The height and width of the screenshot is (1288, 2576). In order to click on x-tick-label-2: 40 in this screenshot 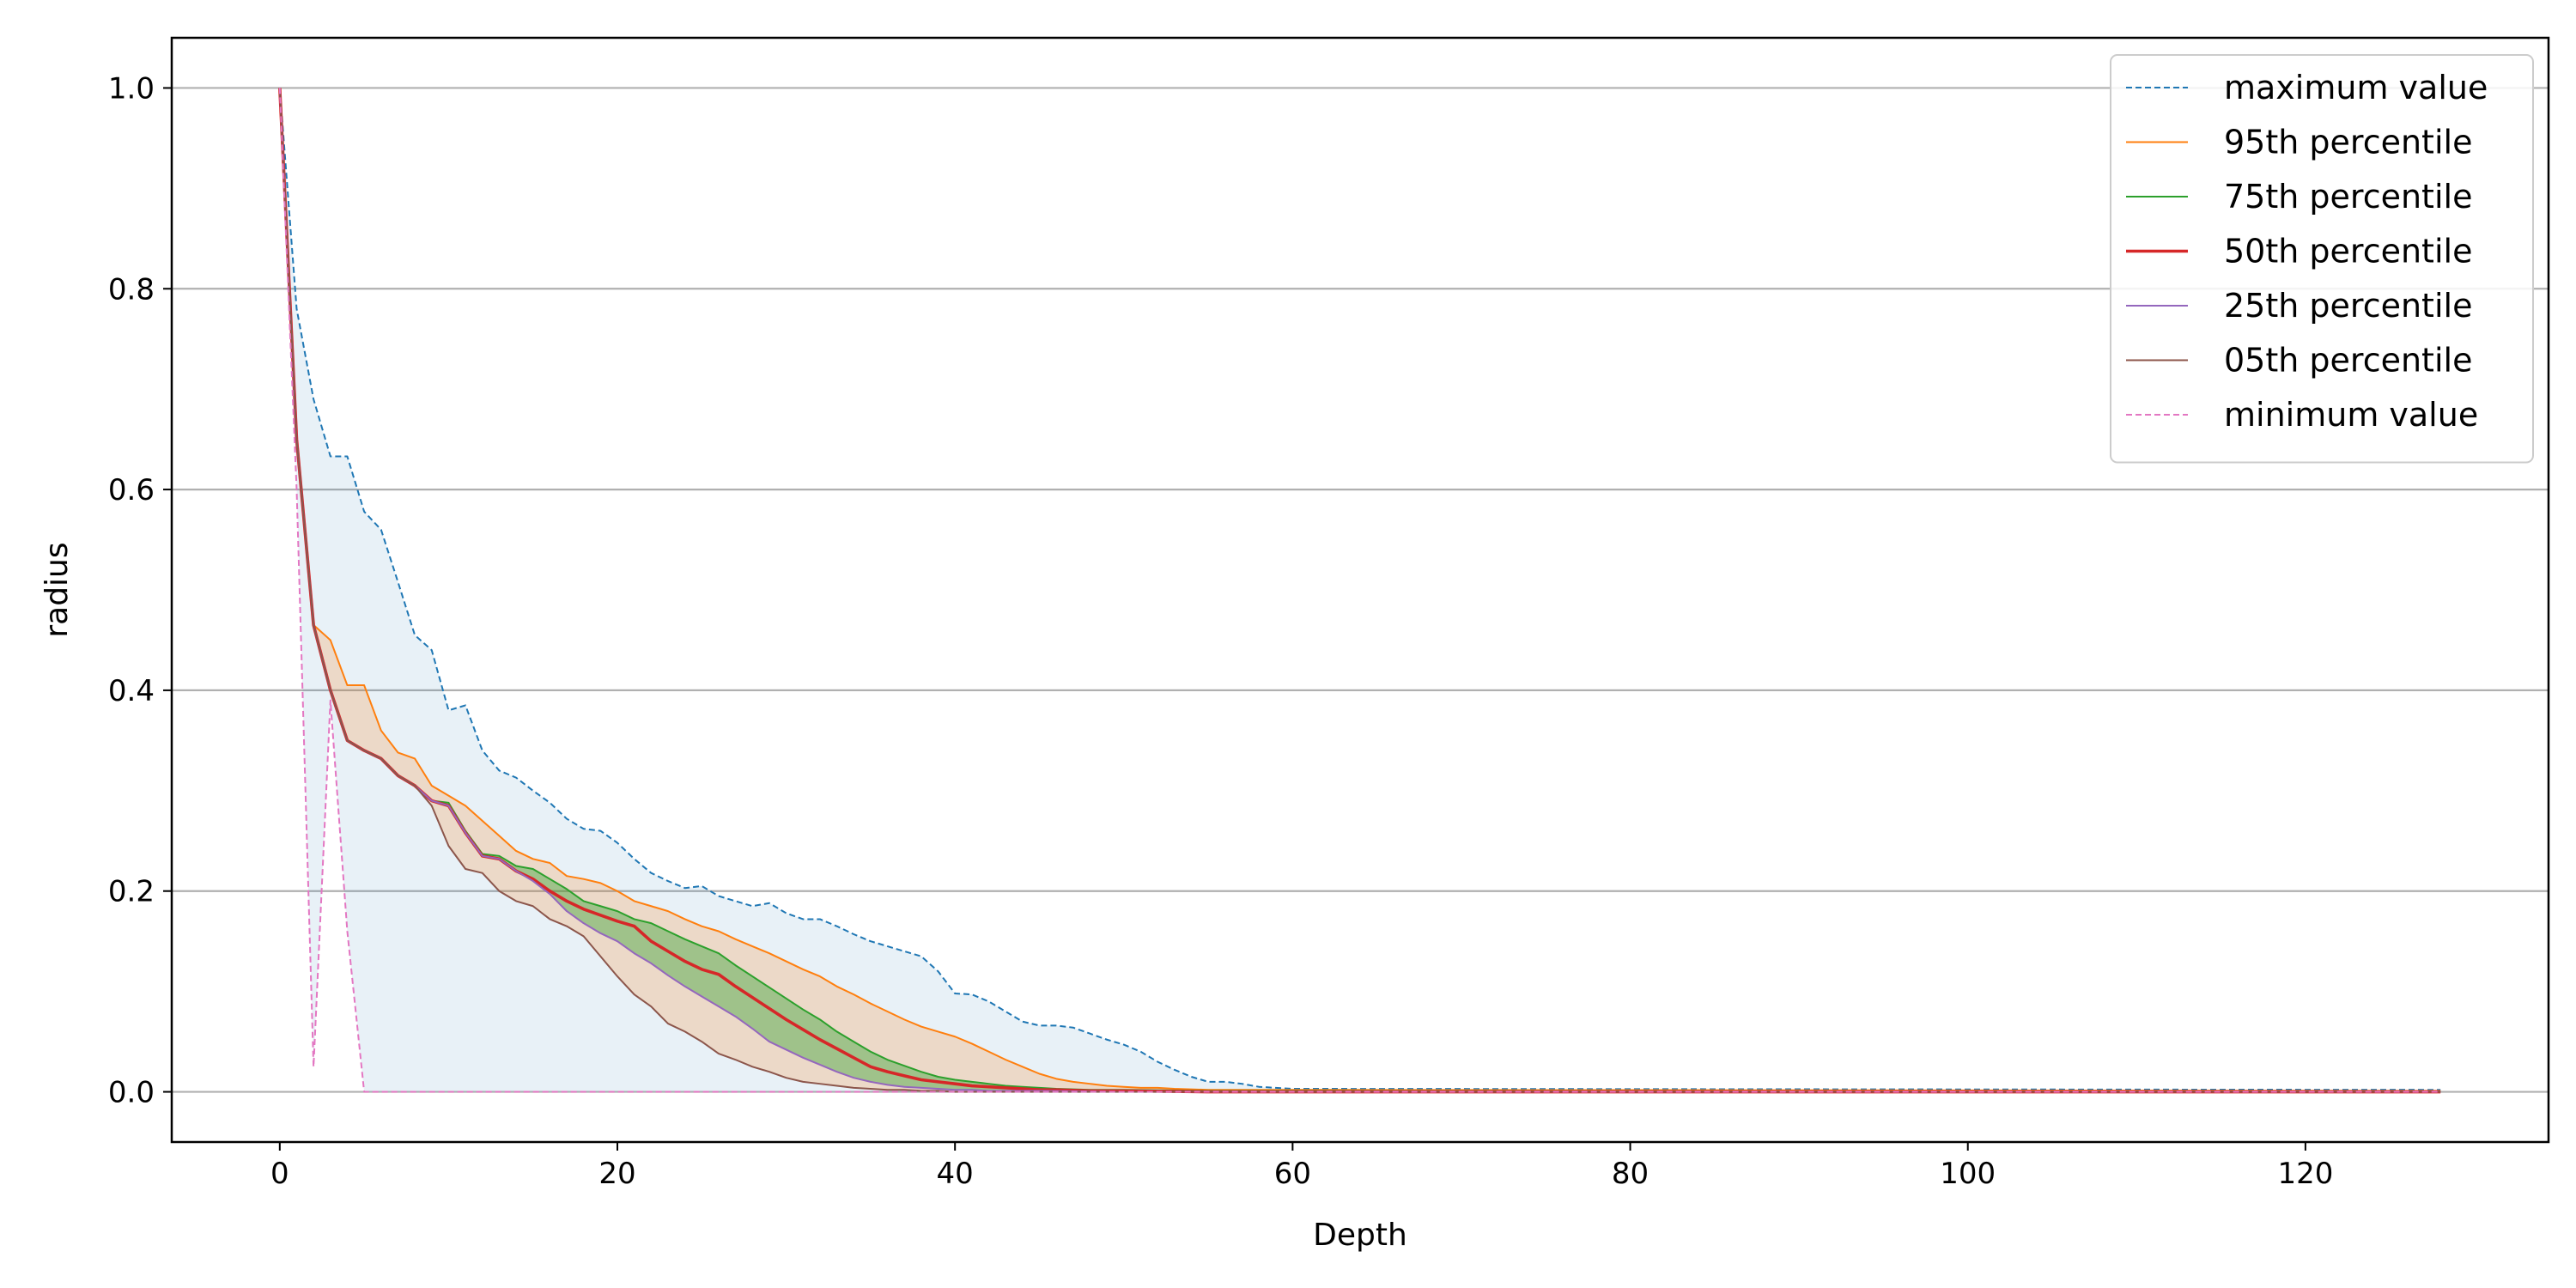, I will do `click(955, 1174)`.